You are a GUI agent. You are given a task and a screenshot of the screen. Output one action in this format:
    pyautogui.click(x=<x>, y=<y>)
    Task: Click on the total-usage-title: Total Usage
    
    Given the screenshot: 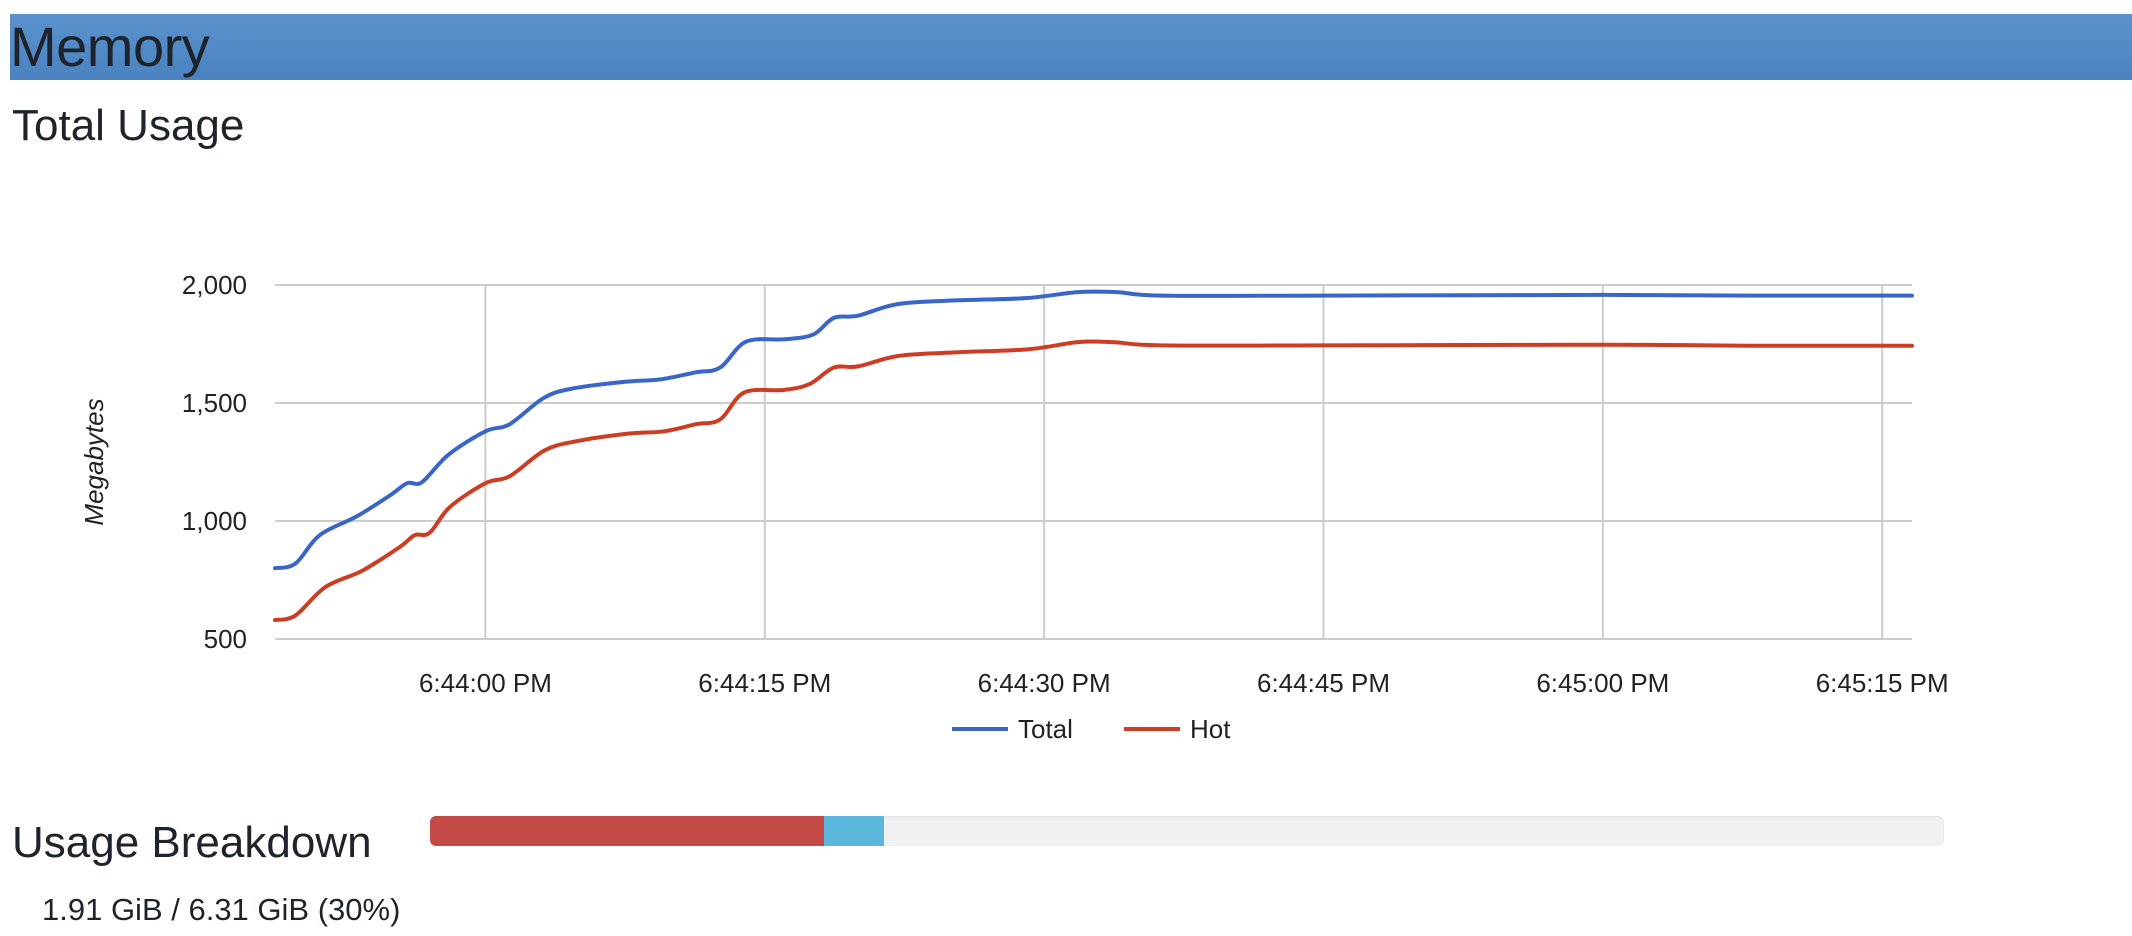 What is the action you would take?
    pyautogui.click(x=128, y=125)
    